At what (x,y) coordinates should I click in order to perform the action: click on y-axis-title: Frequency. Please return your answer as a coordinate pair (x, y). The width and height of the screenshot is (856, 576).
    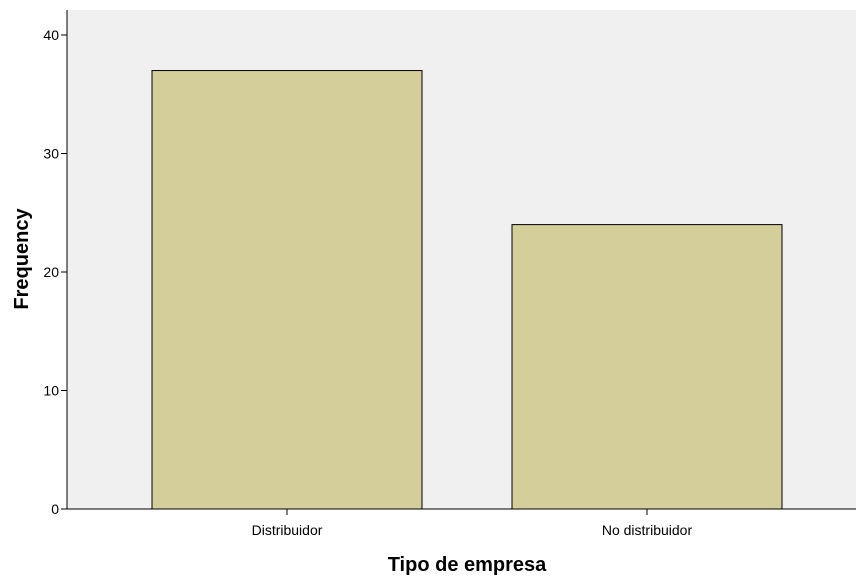
    Looking at the image, I should click on (22, 259).